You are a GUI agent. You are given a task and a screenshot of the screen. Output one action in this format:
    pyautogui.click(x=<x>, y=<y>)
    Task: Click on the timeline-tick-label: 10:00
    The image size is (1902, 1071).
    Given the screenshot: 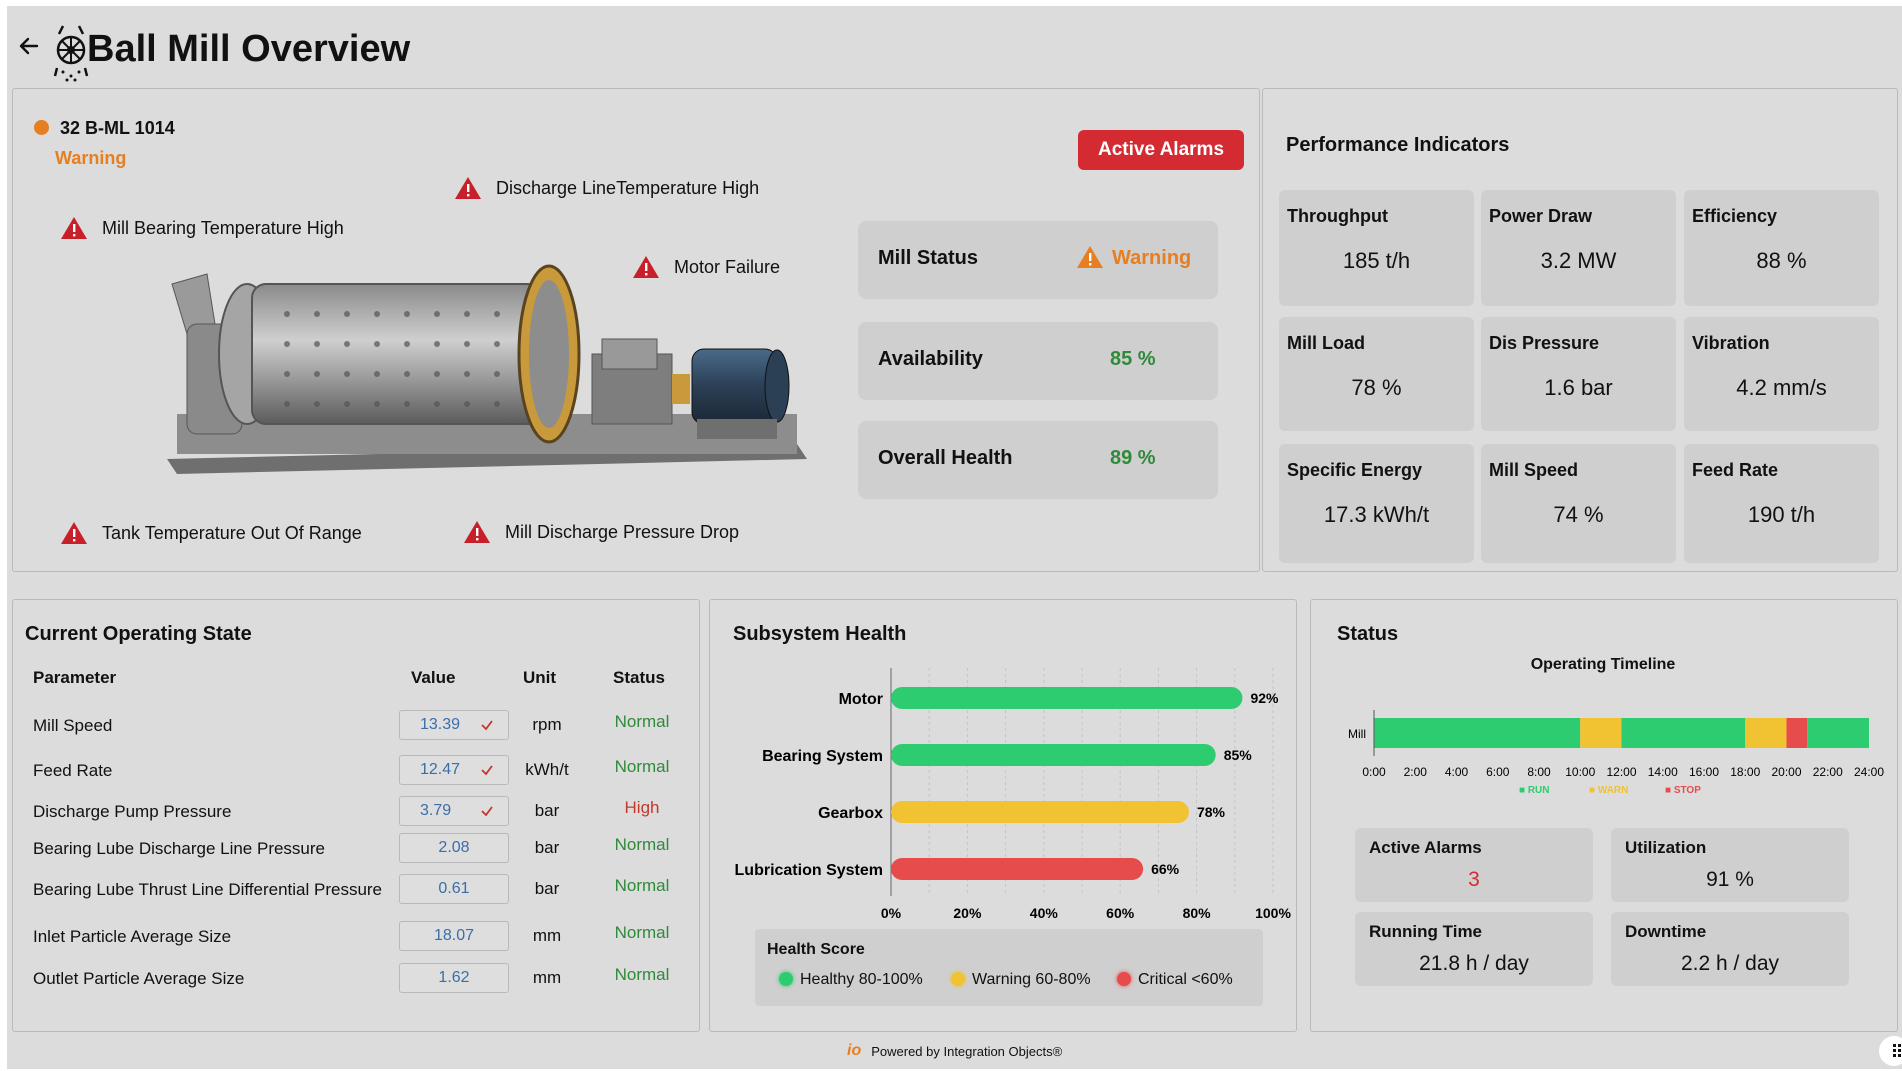 What is the action you would take?
    pyautogui.click(x=1580, y=772)
    